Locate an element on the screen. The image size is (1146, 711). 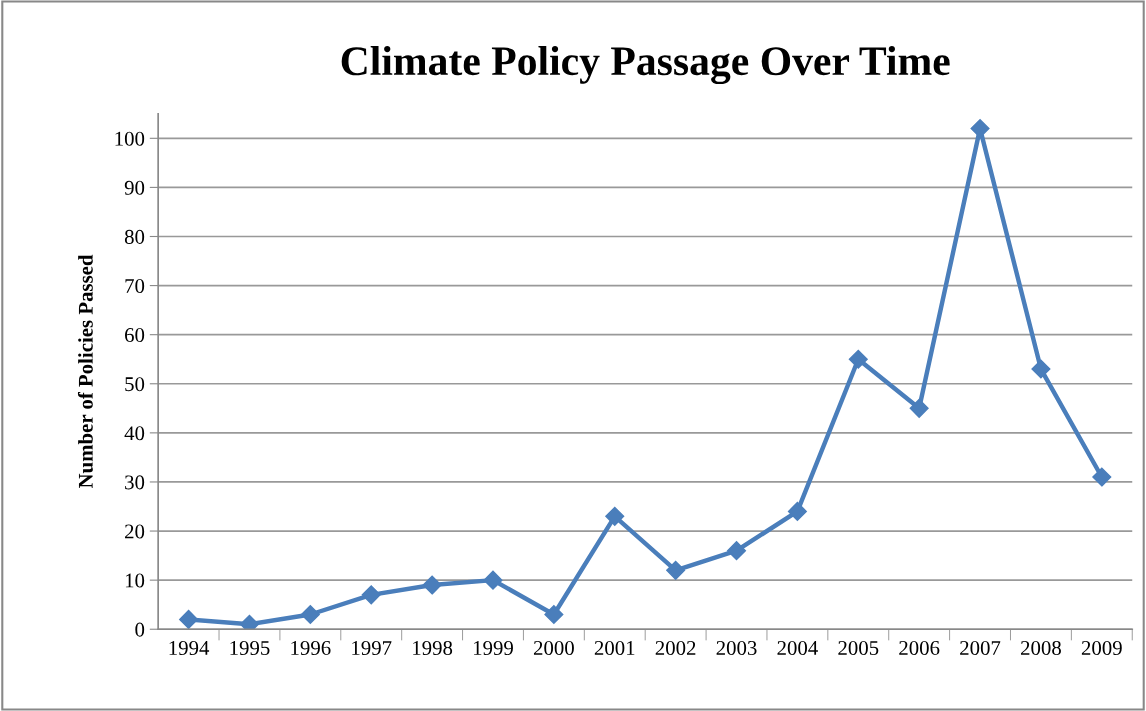
chart-title: Climate Policy Passage Over Time is located at coordinates (645, 65).